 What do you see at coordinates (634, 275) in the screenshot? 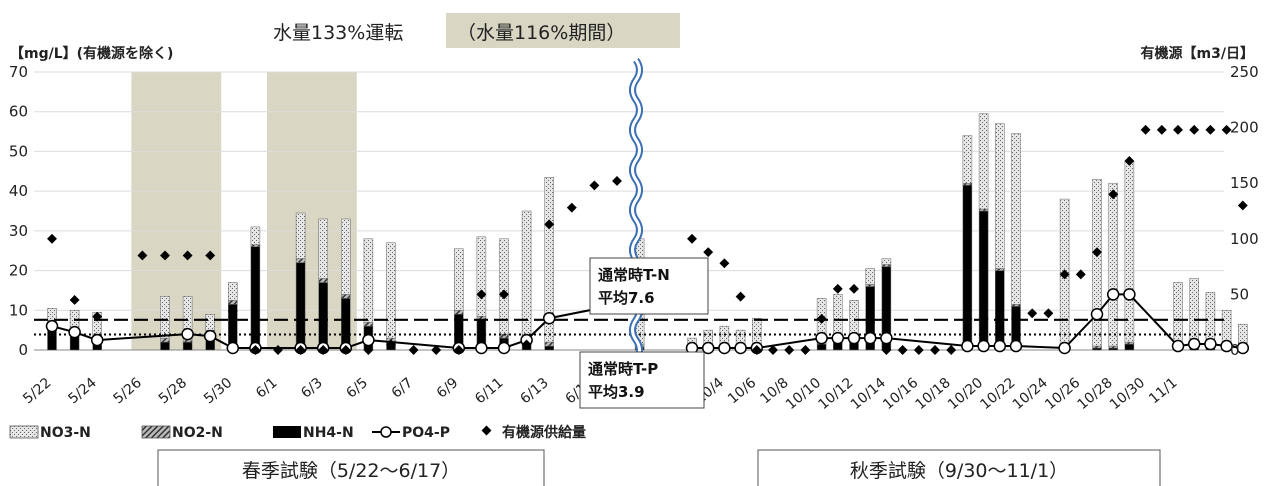
I see `tn-callout-line1: 通常時T-N` at bounding box center [634, 275].